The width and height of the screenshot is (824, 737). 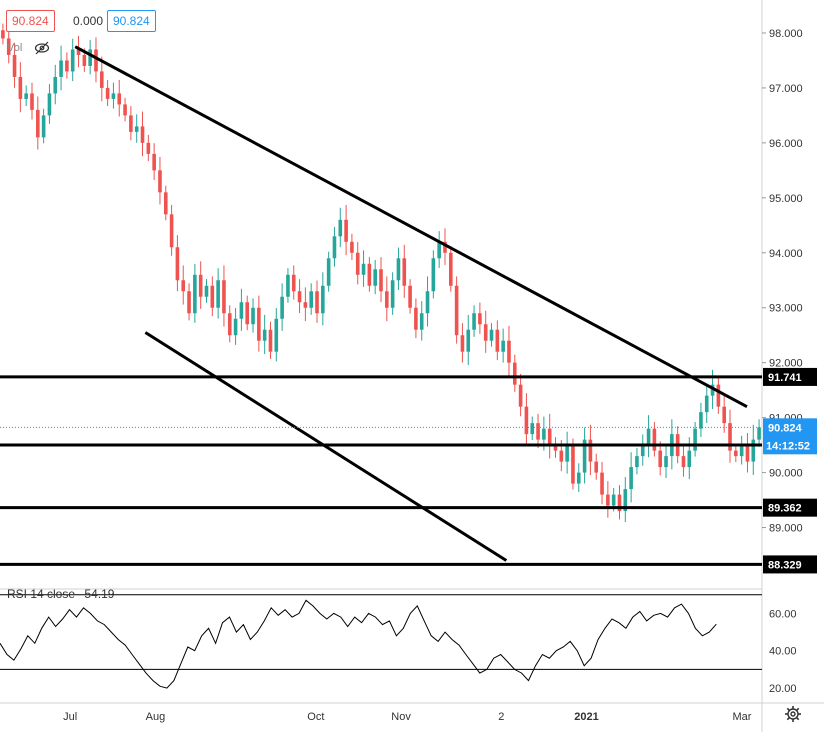 I want to click on level-label: 89.362, so click(x=785, y=509).